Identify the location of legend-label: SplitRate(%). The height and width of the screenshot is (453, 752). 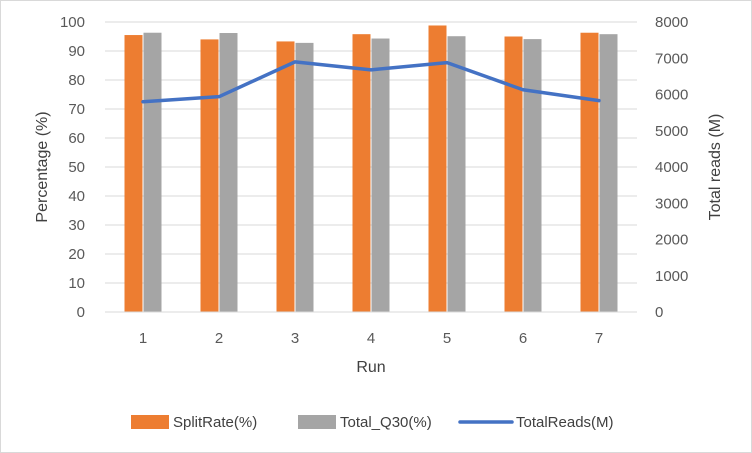
(215, 422).